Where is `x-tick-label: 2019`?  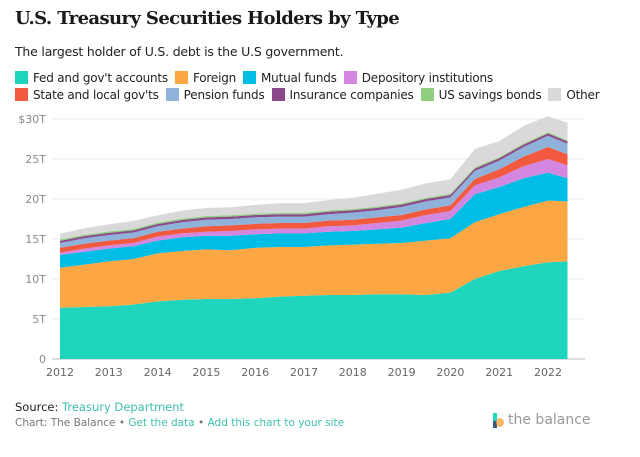
x-tick-label: 2019 is located at coordinates (402, 372).